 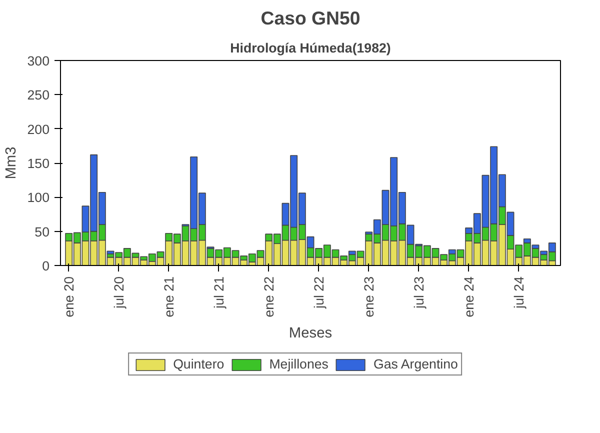 What do you see at coordinates (46, 266) in the screenshot?
I see `y-tick-label: 0` at bounding box center [46, 266].